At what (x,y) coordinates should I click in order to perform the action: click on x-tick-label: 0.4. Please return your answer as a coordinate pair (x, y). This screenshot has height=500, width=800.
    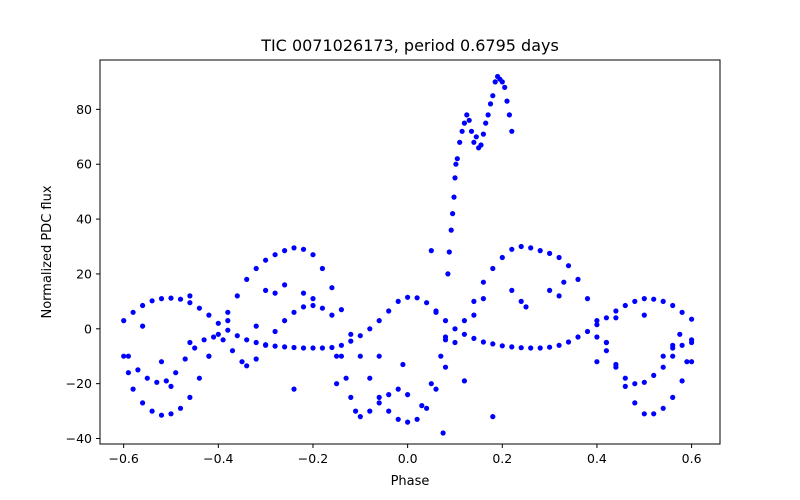
    Looking at the image, I should click on (597, 458).